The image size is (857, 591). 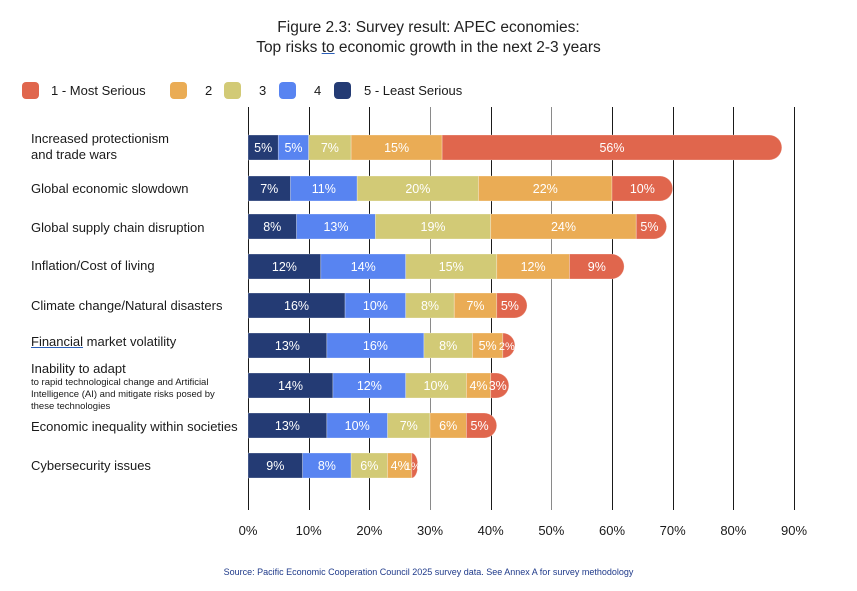 I want to click on subtitle-part-2: economic growth in the next 2-3 years, so click(x=467, y=47).